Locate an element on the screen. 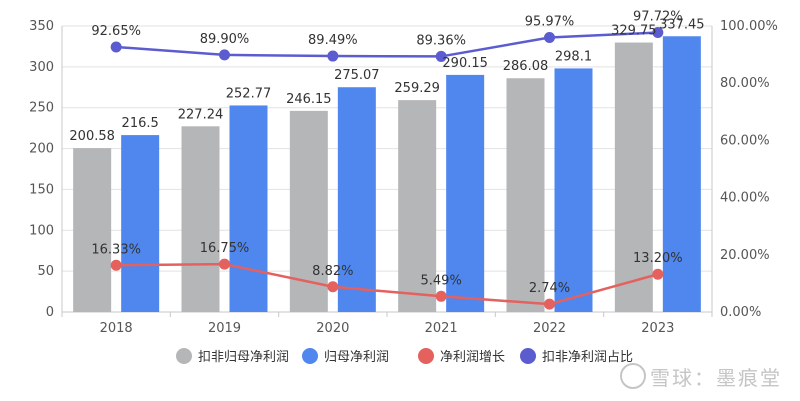  y-right-tick-label: 40.00% is located at coordinates (745, 198).